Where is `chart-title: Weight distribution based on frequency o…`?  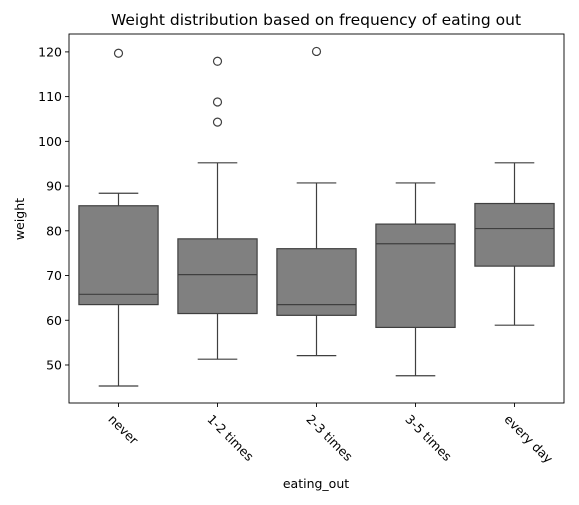
chart-title: Weight distribution based on frequency o… is located at coordinates (316, 20).